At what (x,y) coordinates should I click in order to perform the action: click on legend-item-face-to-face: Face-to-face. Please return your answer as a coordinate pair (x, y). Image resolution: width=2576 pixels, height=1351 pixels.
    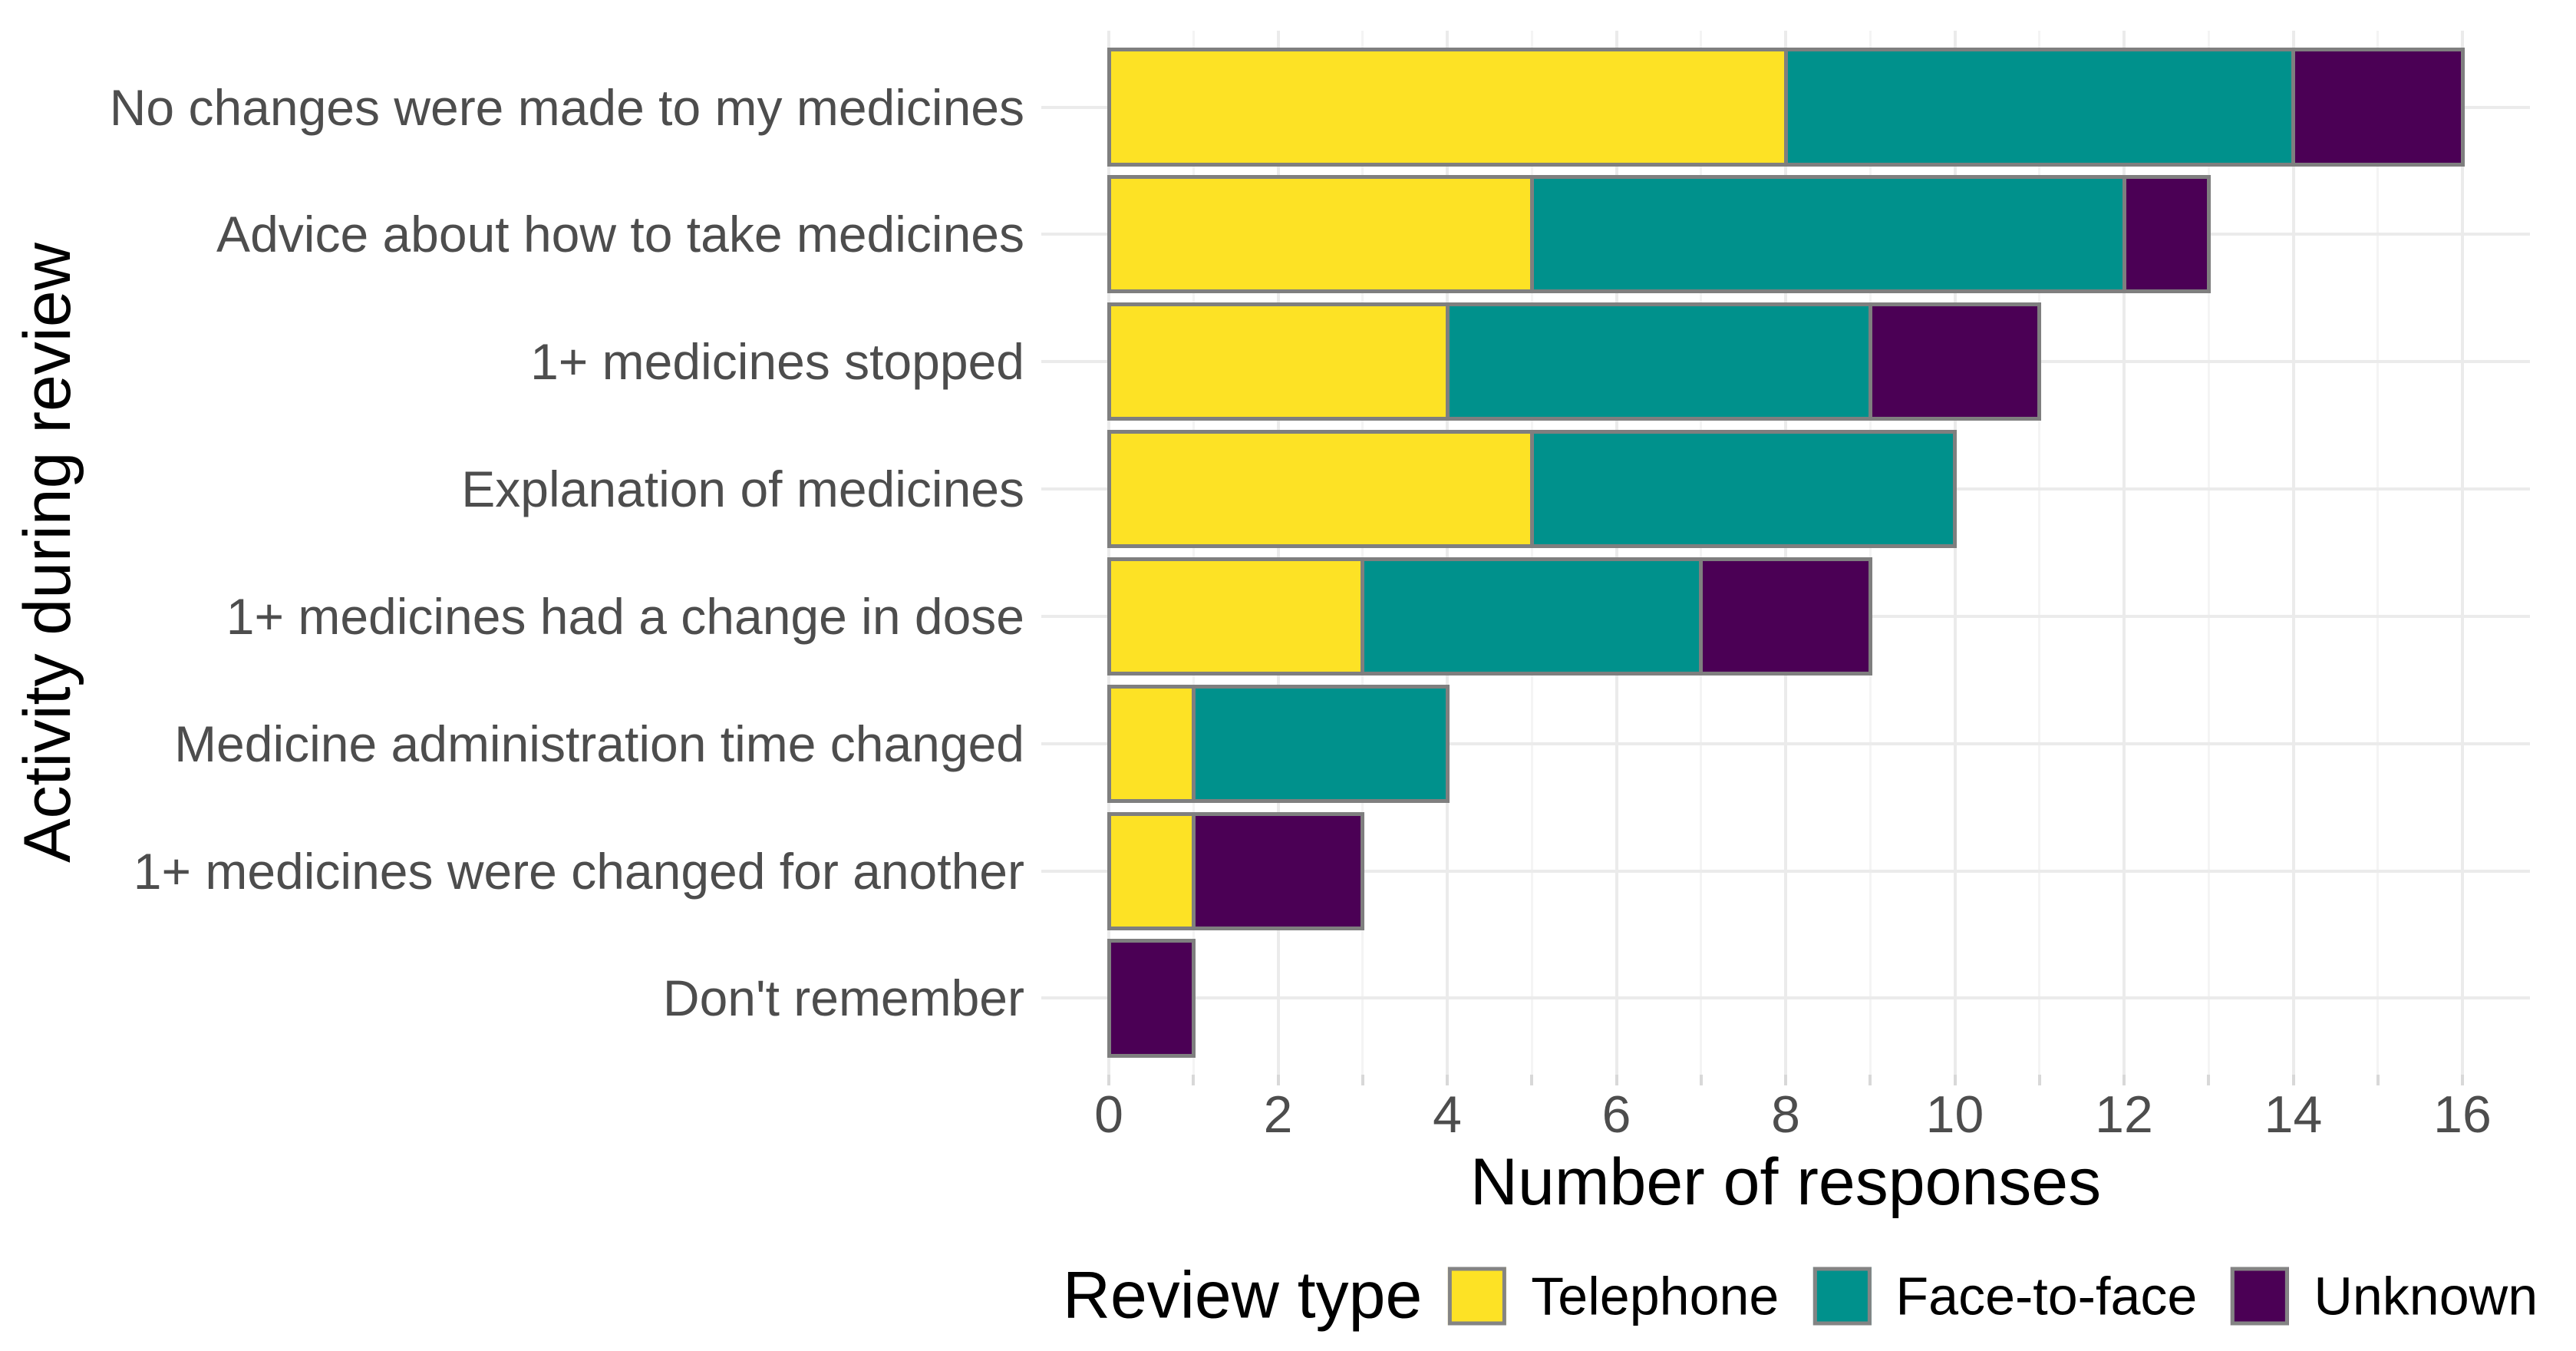
    Looking at the image, I should click on (2005, 1295).